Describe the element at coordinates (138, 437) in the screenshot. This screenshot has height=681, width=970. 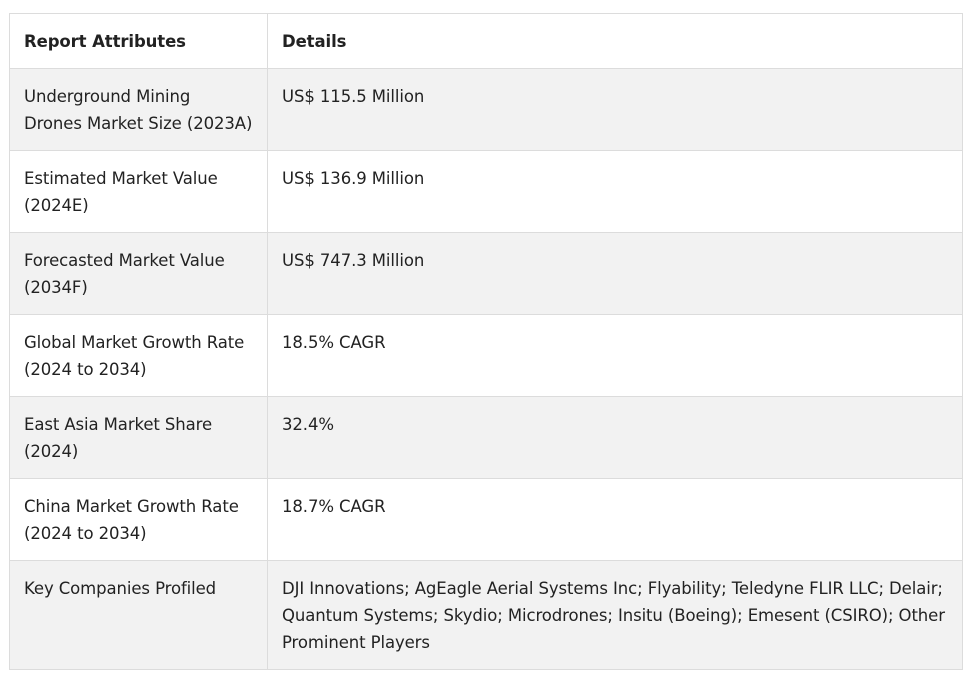
I see `attribute-cell: East Asia Market Share (2024)` at that location.